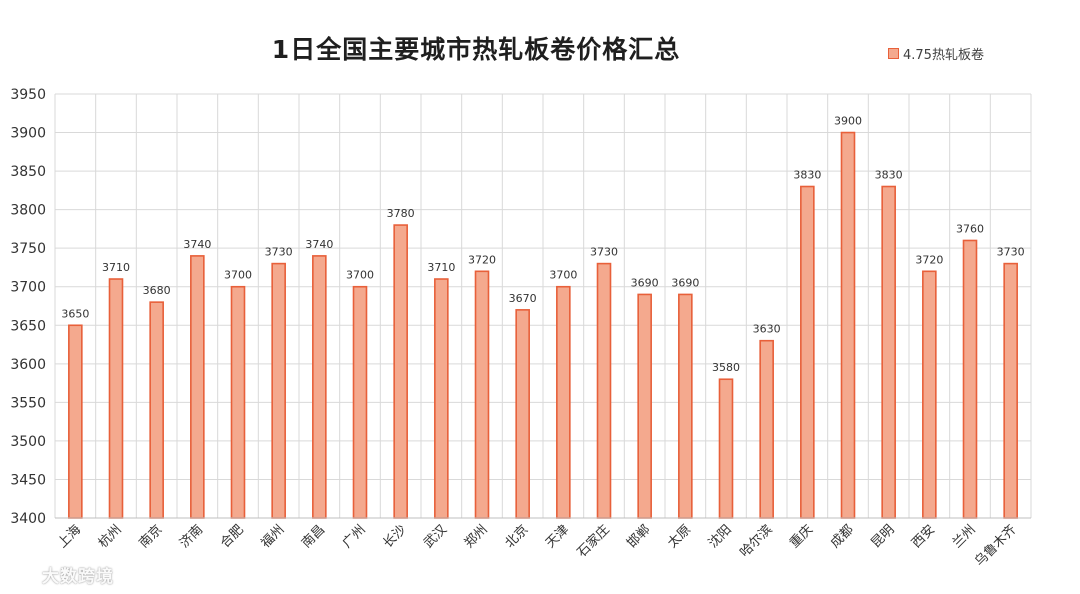  Describe the element at coordinates (964, 536) in the screenshot. I see `x-tick-label: 兰州` at that location.